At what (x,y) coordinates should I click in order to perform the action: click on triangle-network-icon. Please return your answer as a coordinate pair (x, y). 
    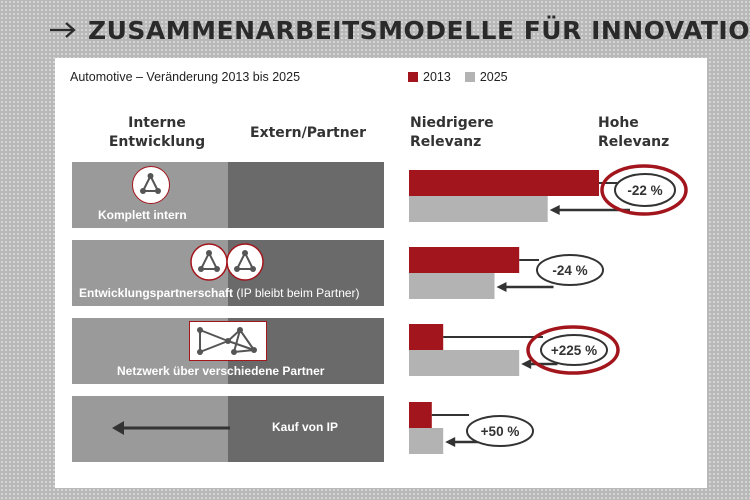
    Looking at the image, I should click on (151, 185).